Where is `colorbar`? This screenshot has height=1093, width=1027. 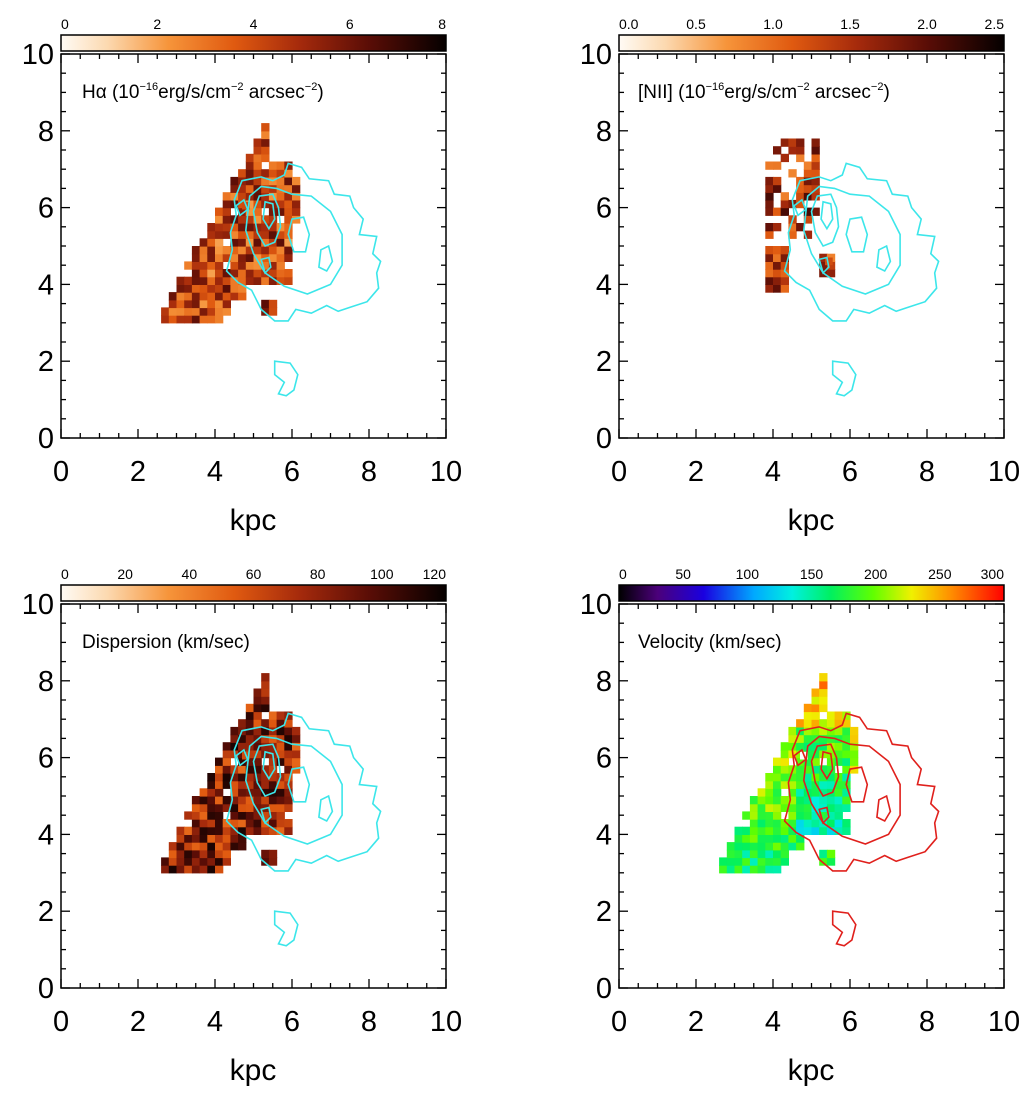
colorbar is located at coordinates (253, 593).